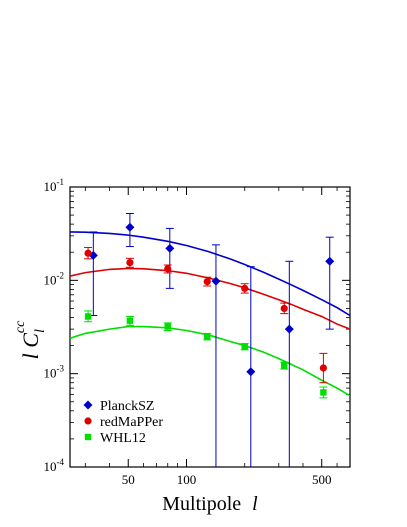 This screenshot has width=407, height=527. Describe the element at coordinates (88, 421) in the screenshot. I see `legend-marker-redmapper` at that location.